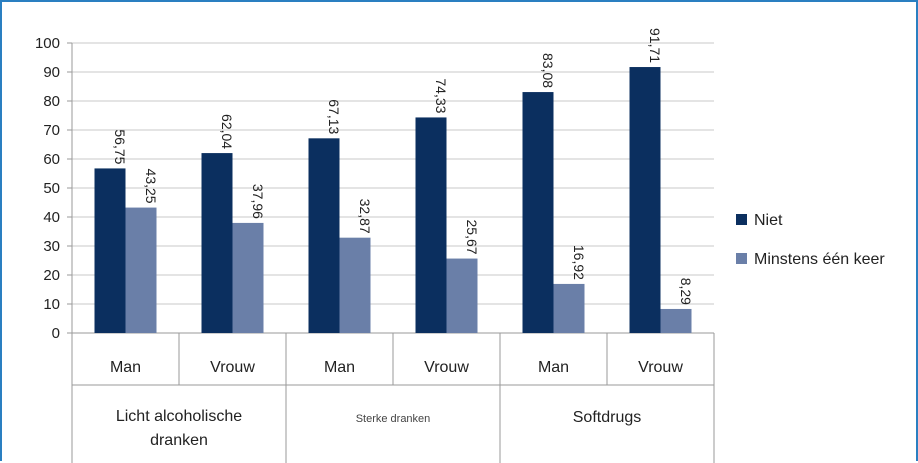 This screenshot has width=918, height=463. Describe the element at coordinates (51, 159) in the screenshot. I see `y-tick-label: 60` at that location.